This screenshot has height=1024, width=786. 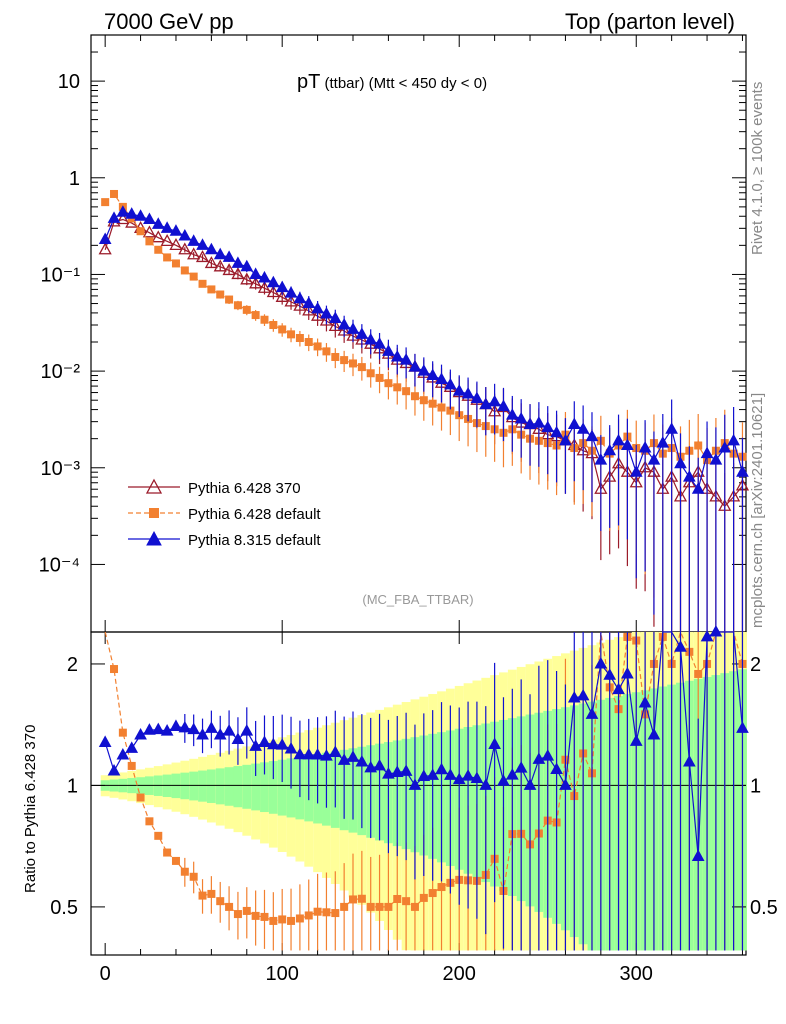 I want to click on plot-title-sub: (ttbar) (Mtt < 450 dy < 0), so click(x=403, y=83).